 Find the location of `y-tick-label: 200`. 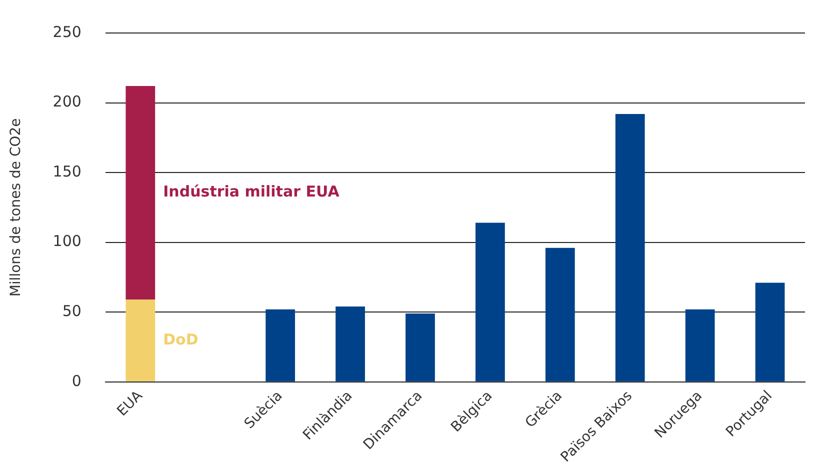

y-tick-label: 200 is located at coordinates (67, 101).